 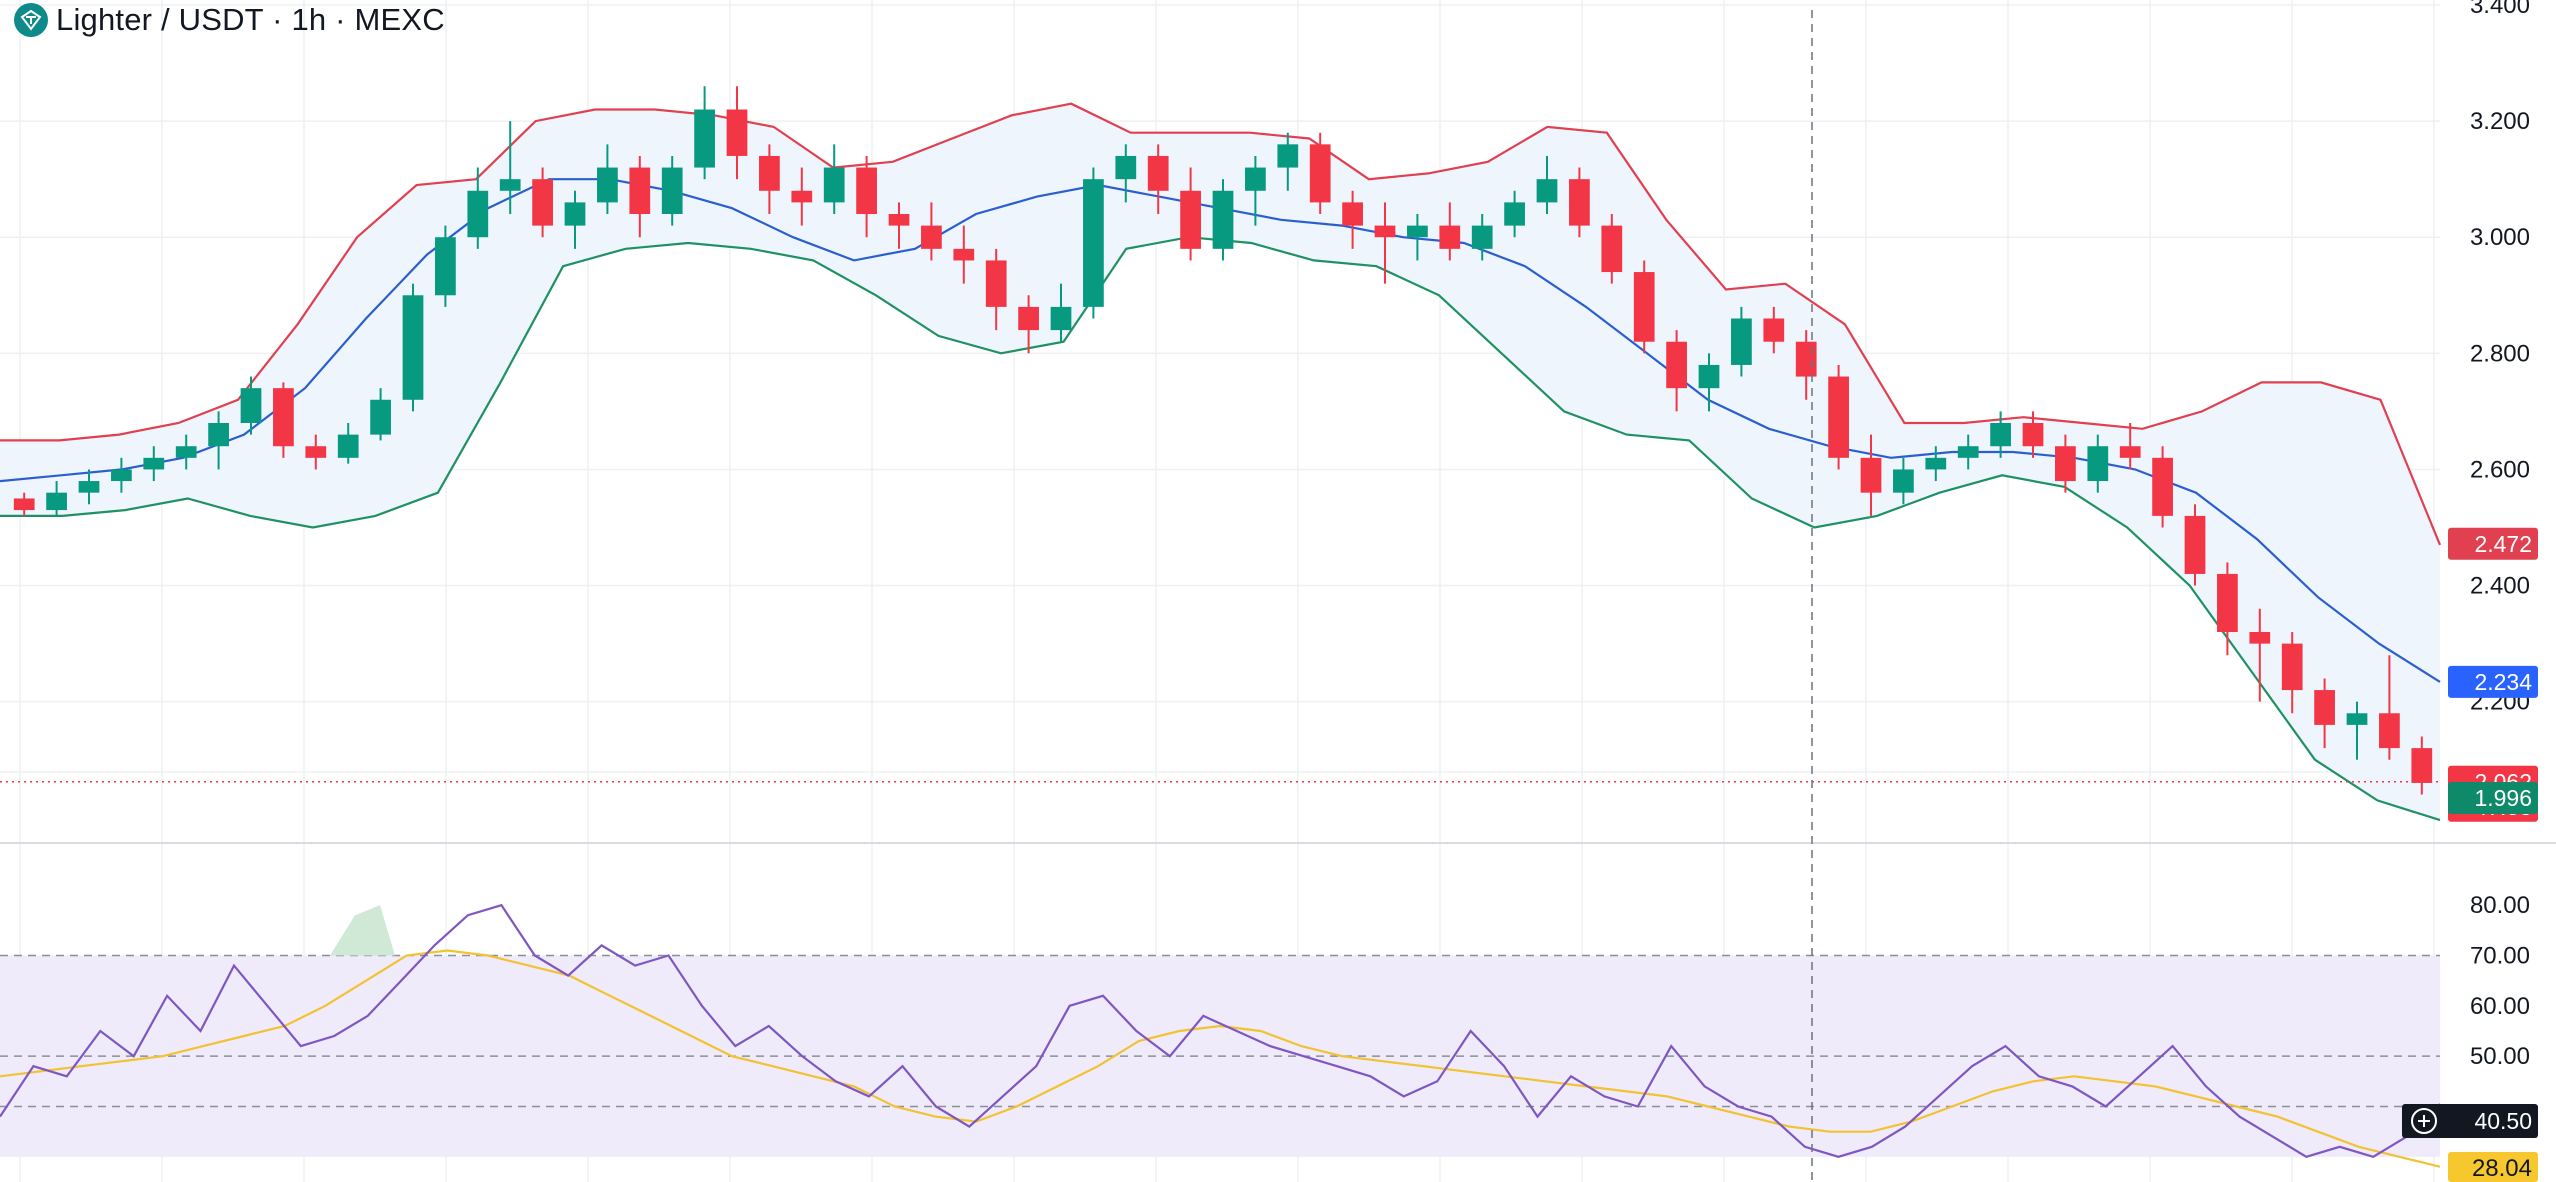 I want to click on price-tick-label: 2.800, so click(x=2500, y=353).